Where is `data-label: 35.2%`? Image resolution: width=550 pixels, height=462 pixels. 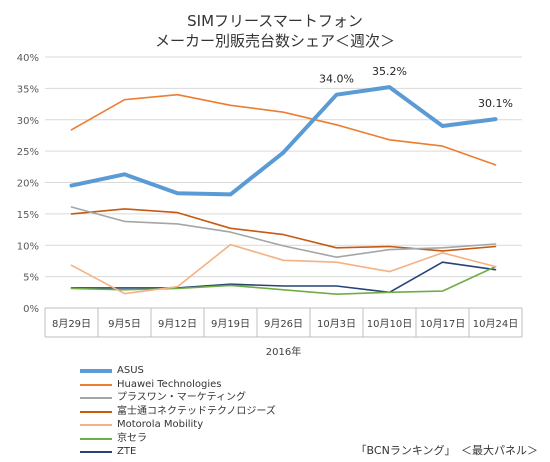
data-label: 35.2% is located at coordinates (389, 71).